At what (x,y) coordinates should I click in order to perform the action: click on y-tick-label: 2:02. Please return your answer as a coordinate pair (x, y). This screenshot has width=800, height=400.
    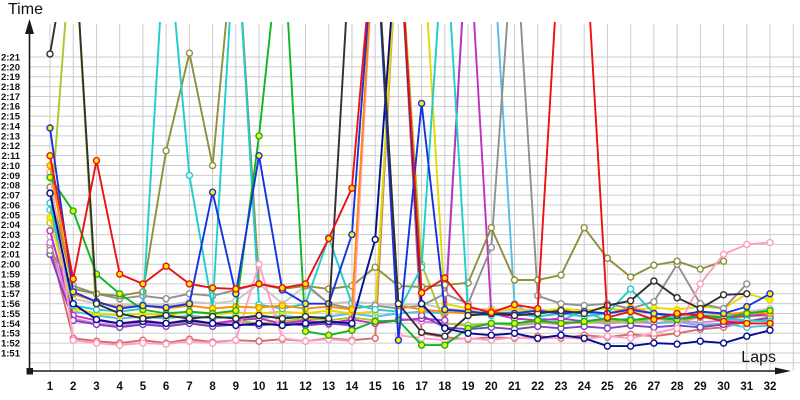
    Looking at the image, I should click on (10, 245).